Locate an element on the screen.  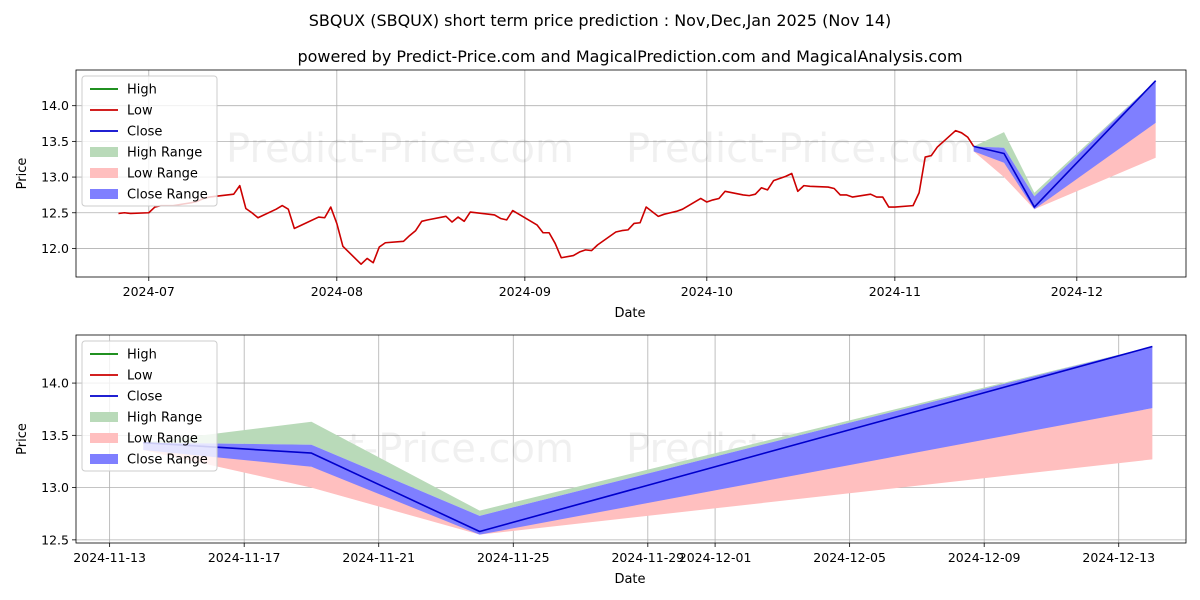
x-tick-label: 2024-07 is located at coordinates (149, 291).